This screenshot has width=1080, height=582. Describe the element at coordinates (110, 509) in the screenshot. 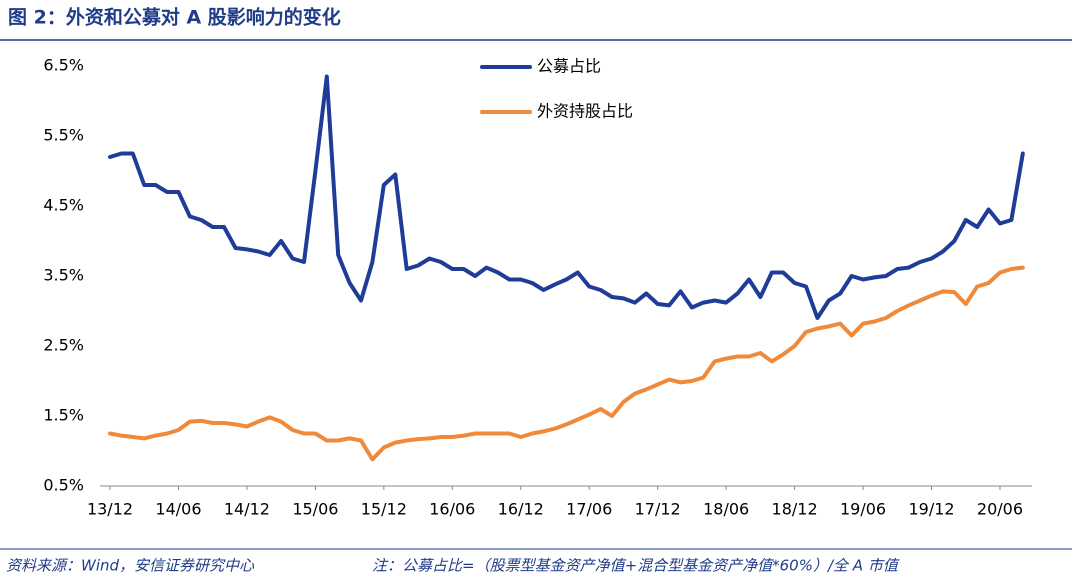

I see `x-tick-label: 13/12` at that location.